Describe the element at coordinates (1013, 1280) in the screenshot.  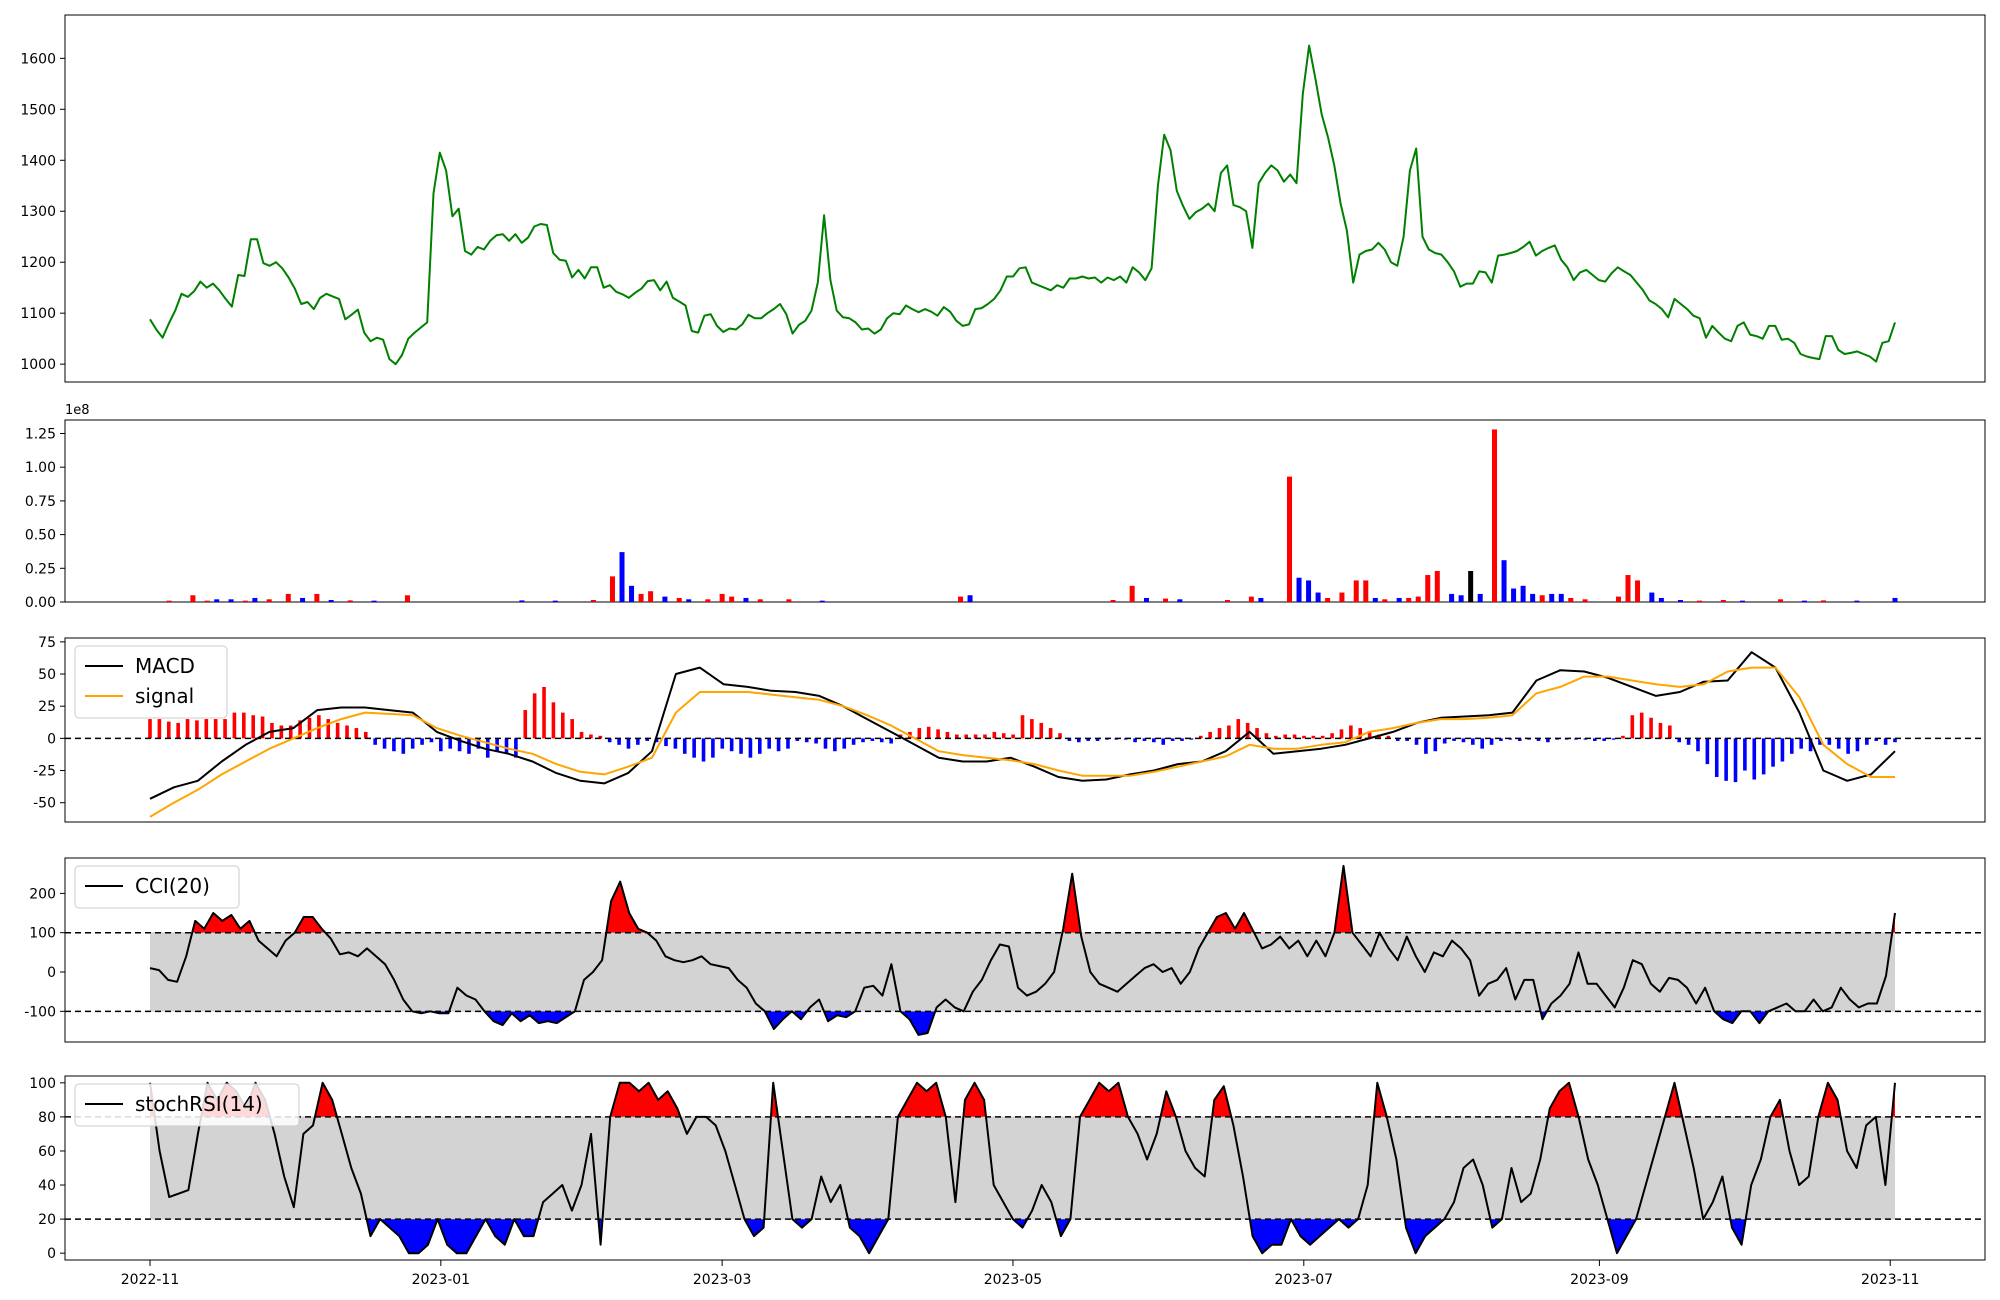
I see `x-tick-label: 2023-05` at that location.